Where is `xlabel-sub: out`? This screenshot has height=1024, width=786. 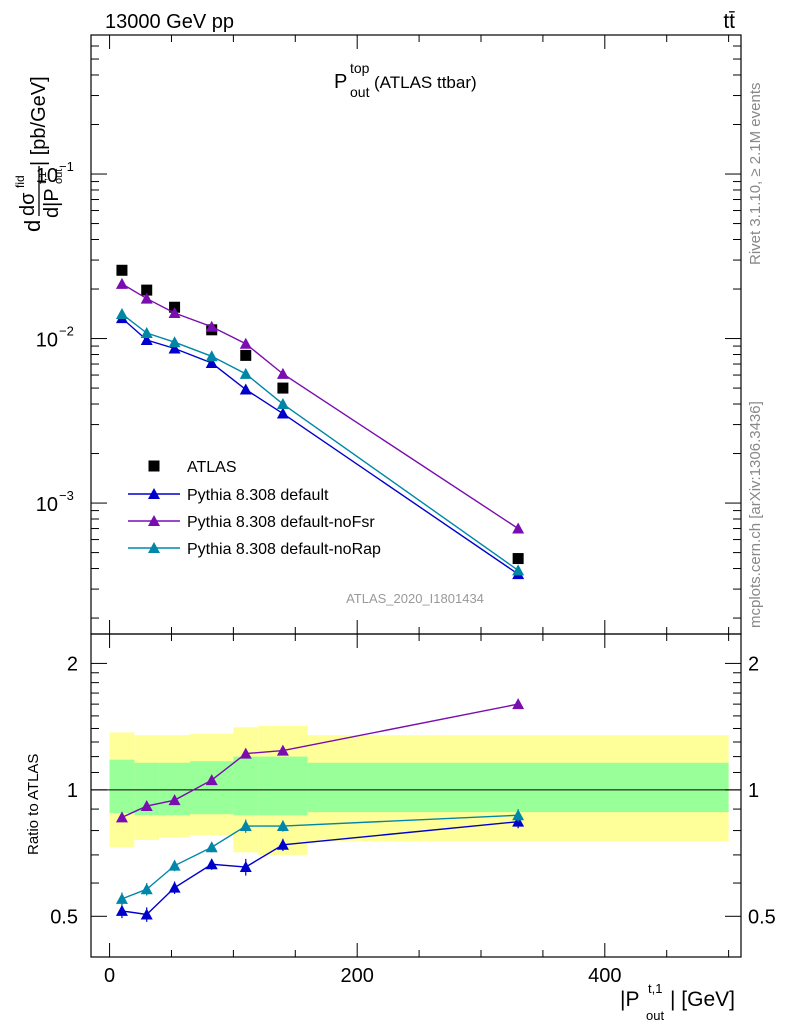
xlabel-sub: out is located at coordinates (655, 1015).